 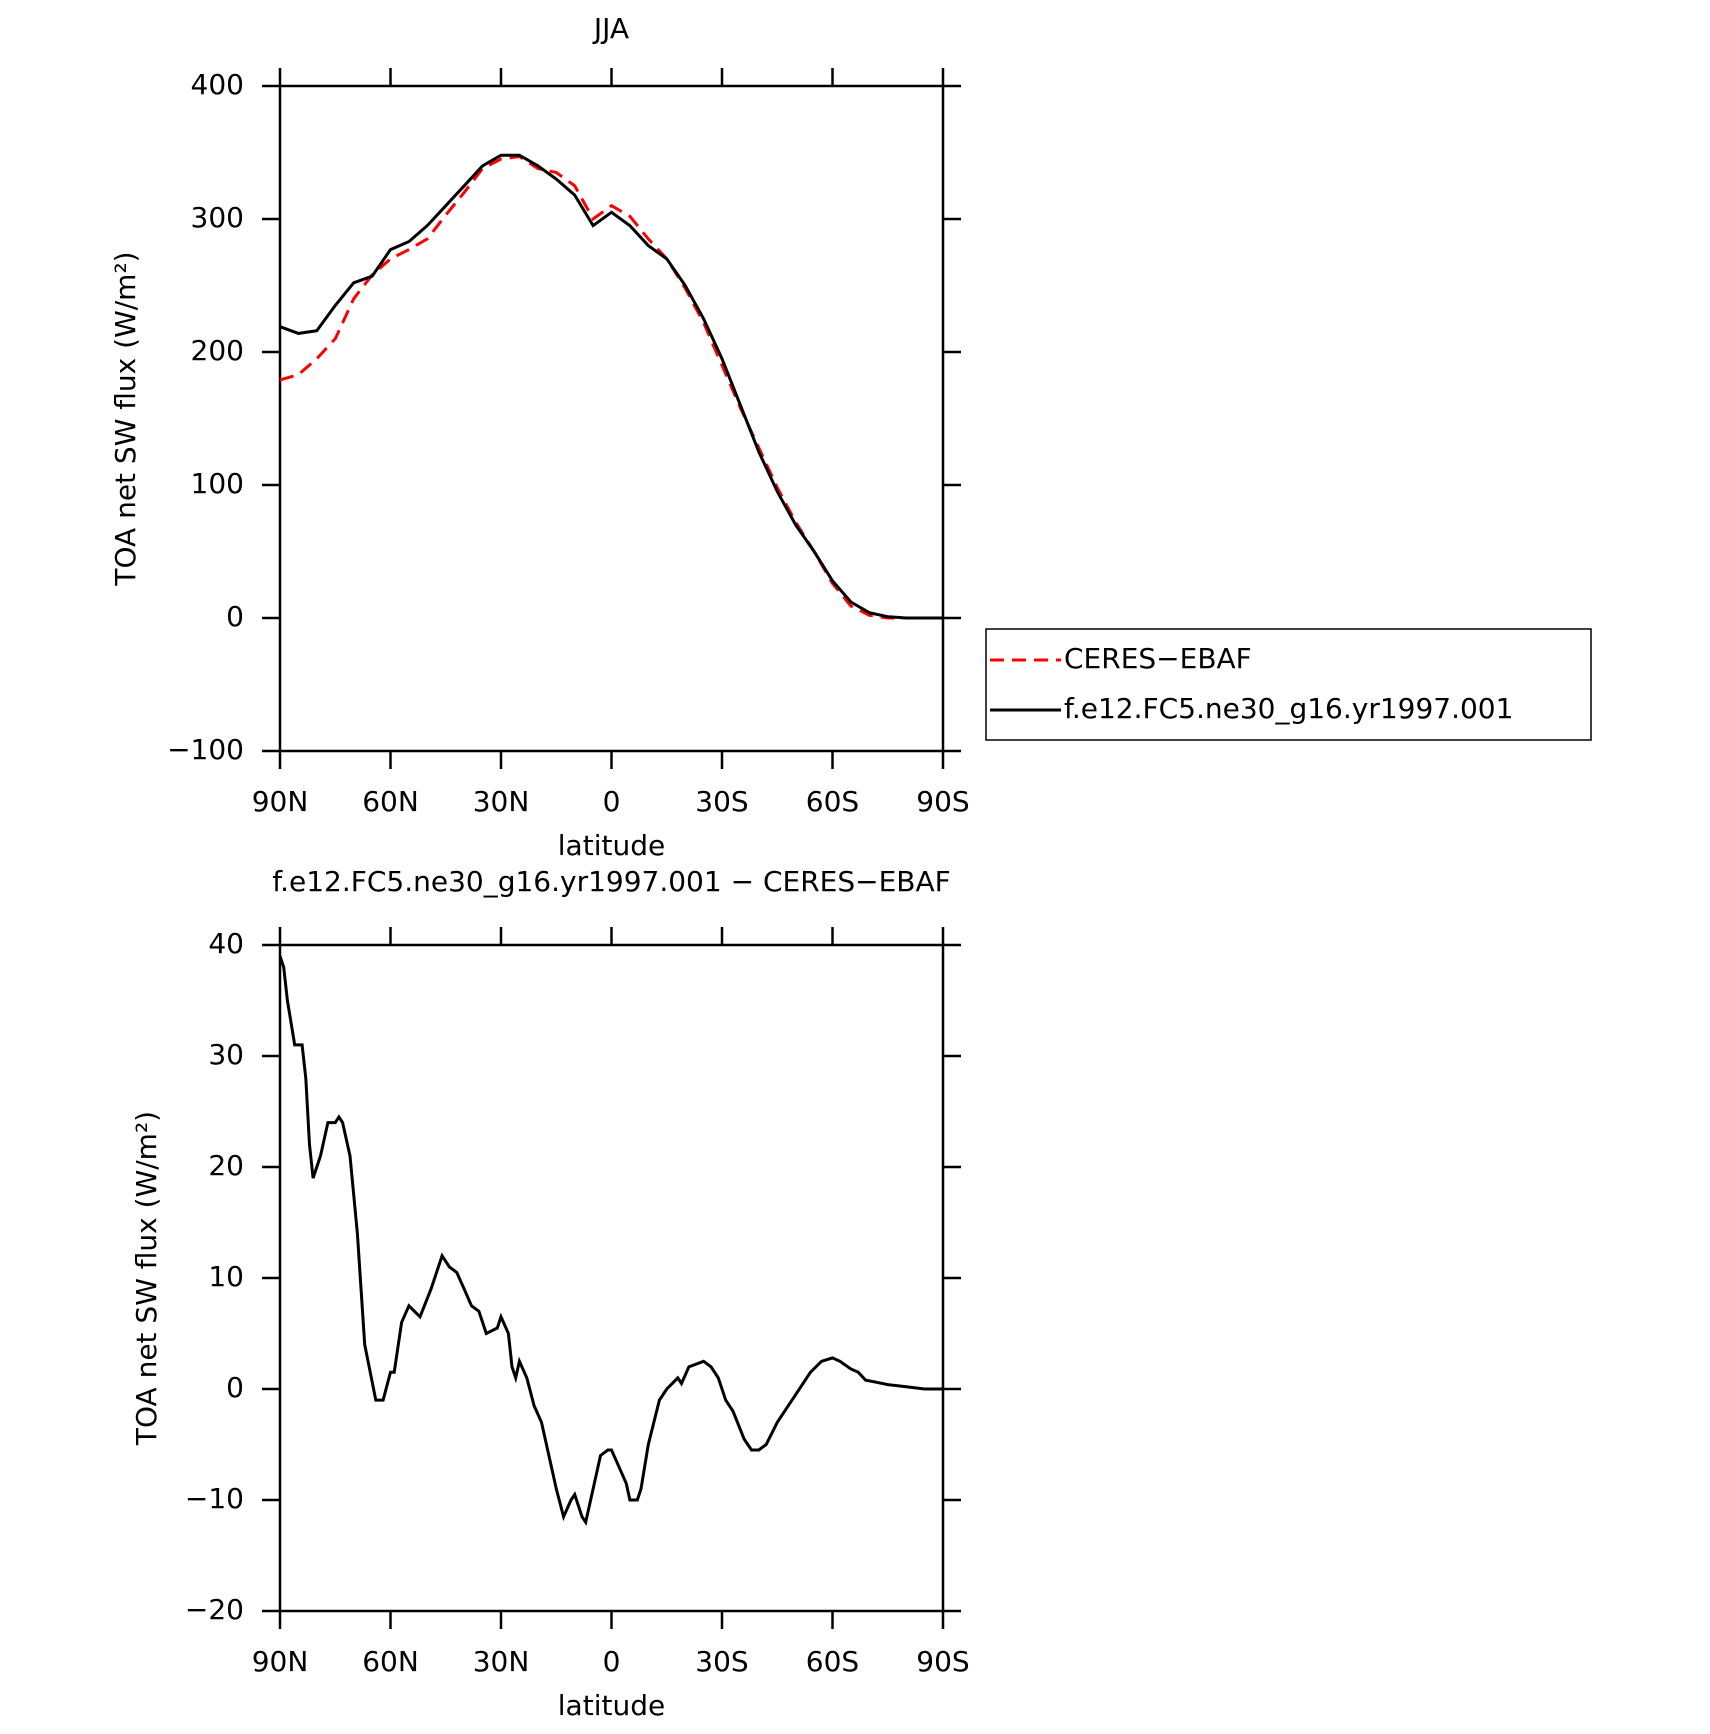 What do you see at coordinates (610, 28) in the screenshot?
I see `chart-title: JJA` at bounding box center [610, 28].